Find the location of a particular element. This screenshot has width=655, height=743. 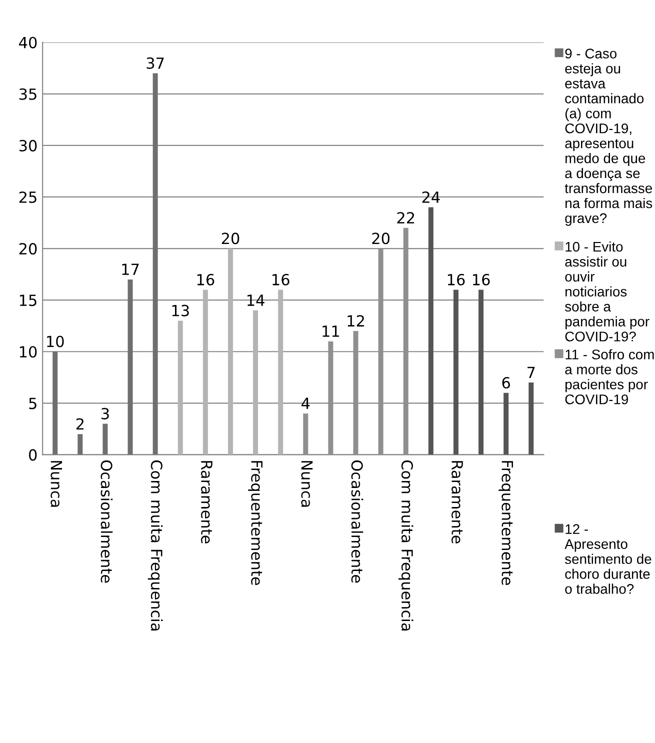

data-label: 4 is located at coordinates (306, 403).